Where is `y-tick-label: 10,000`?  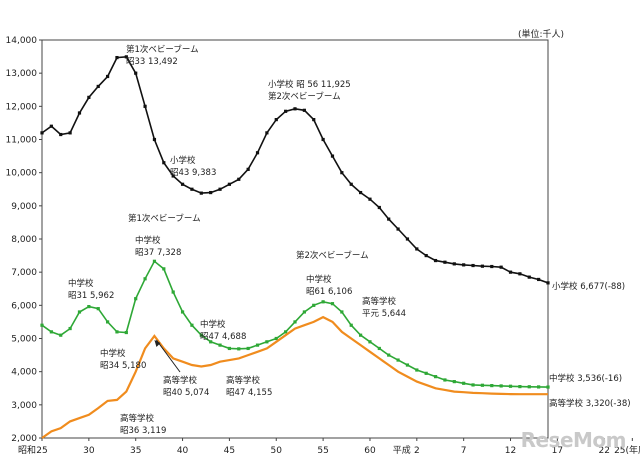
y-tick-label: 10,000 is located at coordinates (22, 174).